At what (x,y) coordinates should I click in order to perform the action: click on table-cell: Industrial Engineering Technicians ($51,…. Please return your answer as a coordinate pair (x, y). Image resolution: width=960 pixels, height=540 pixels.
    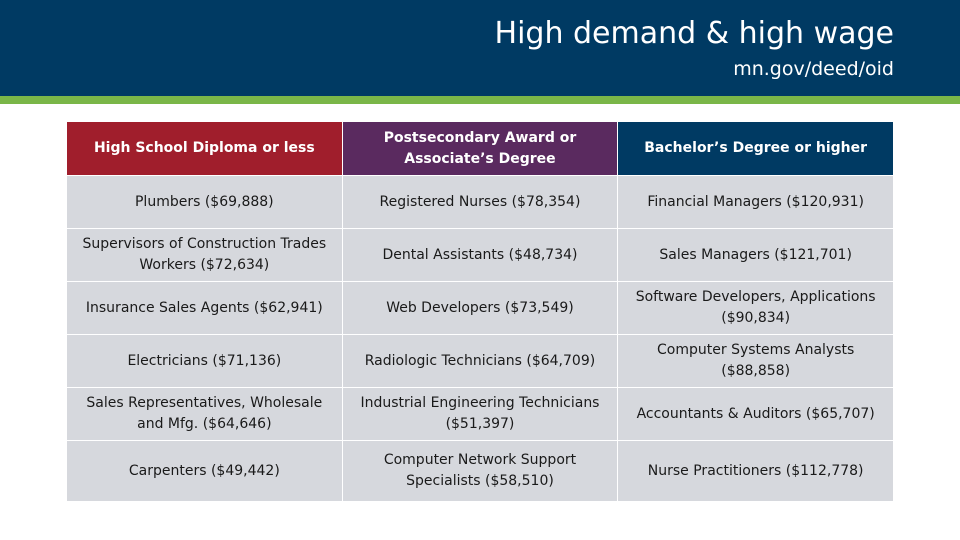
    Looking at the image, I should click on (480, 414).